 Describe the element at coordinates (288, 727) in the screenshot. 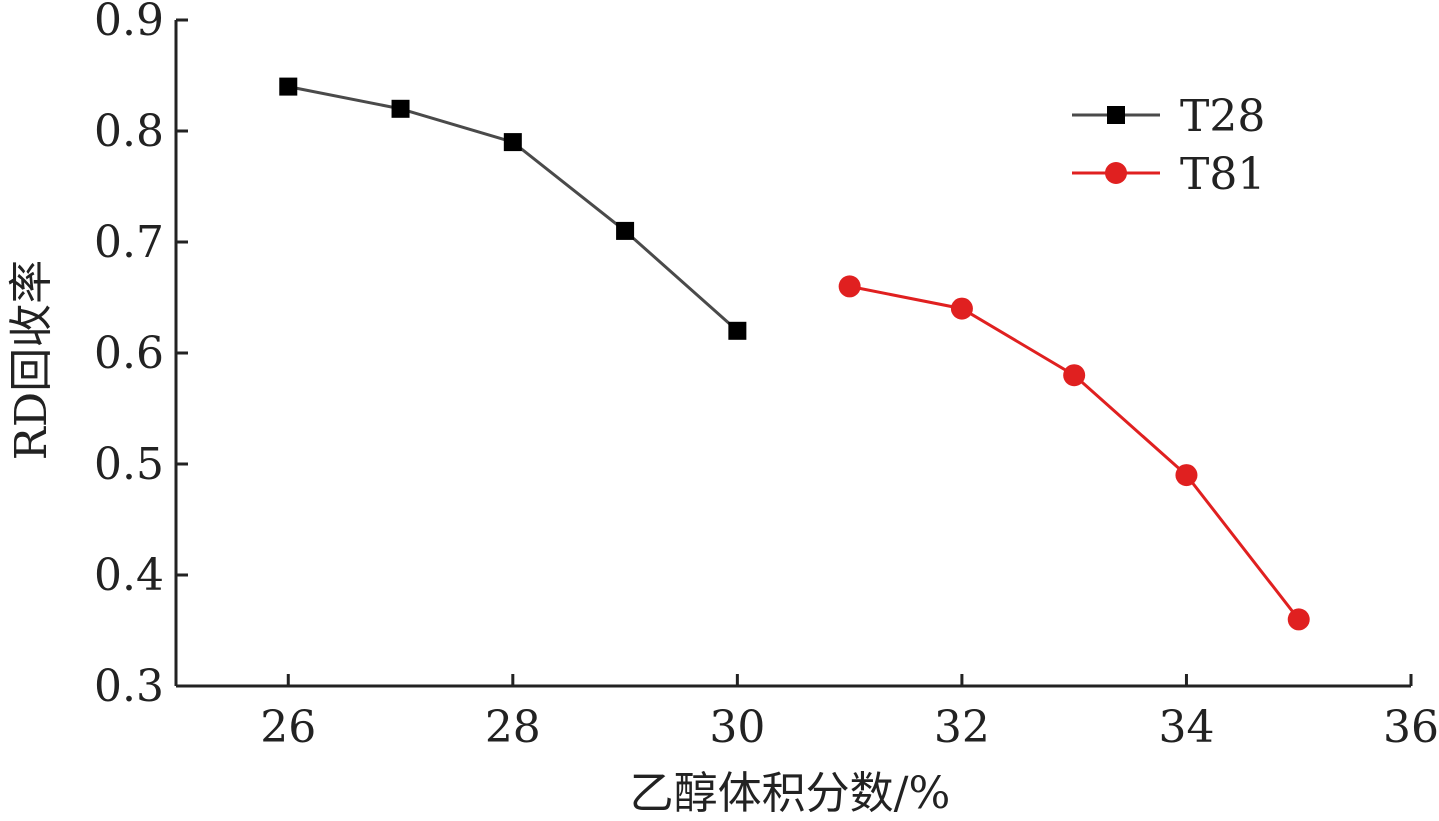

I see `x-tick-label: 26` at that location.